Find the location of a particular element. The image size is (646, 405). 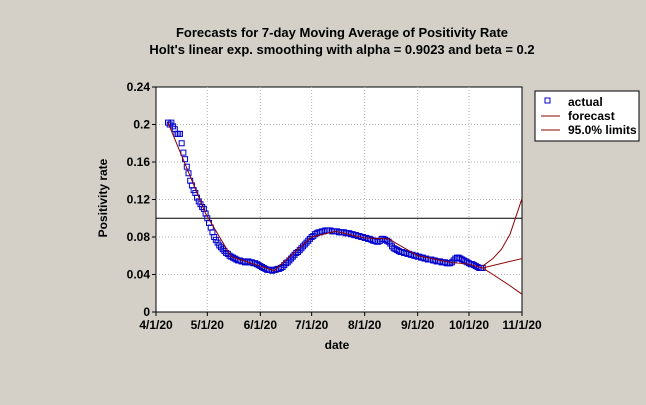

legend: actual forecast 95.0% limits is located at coordinates (587, 116).